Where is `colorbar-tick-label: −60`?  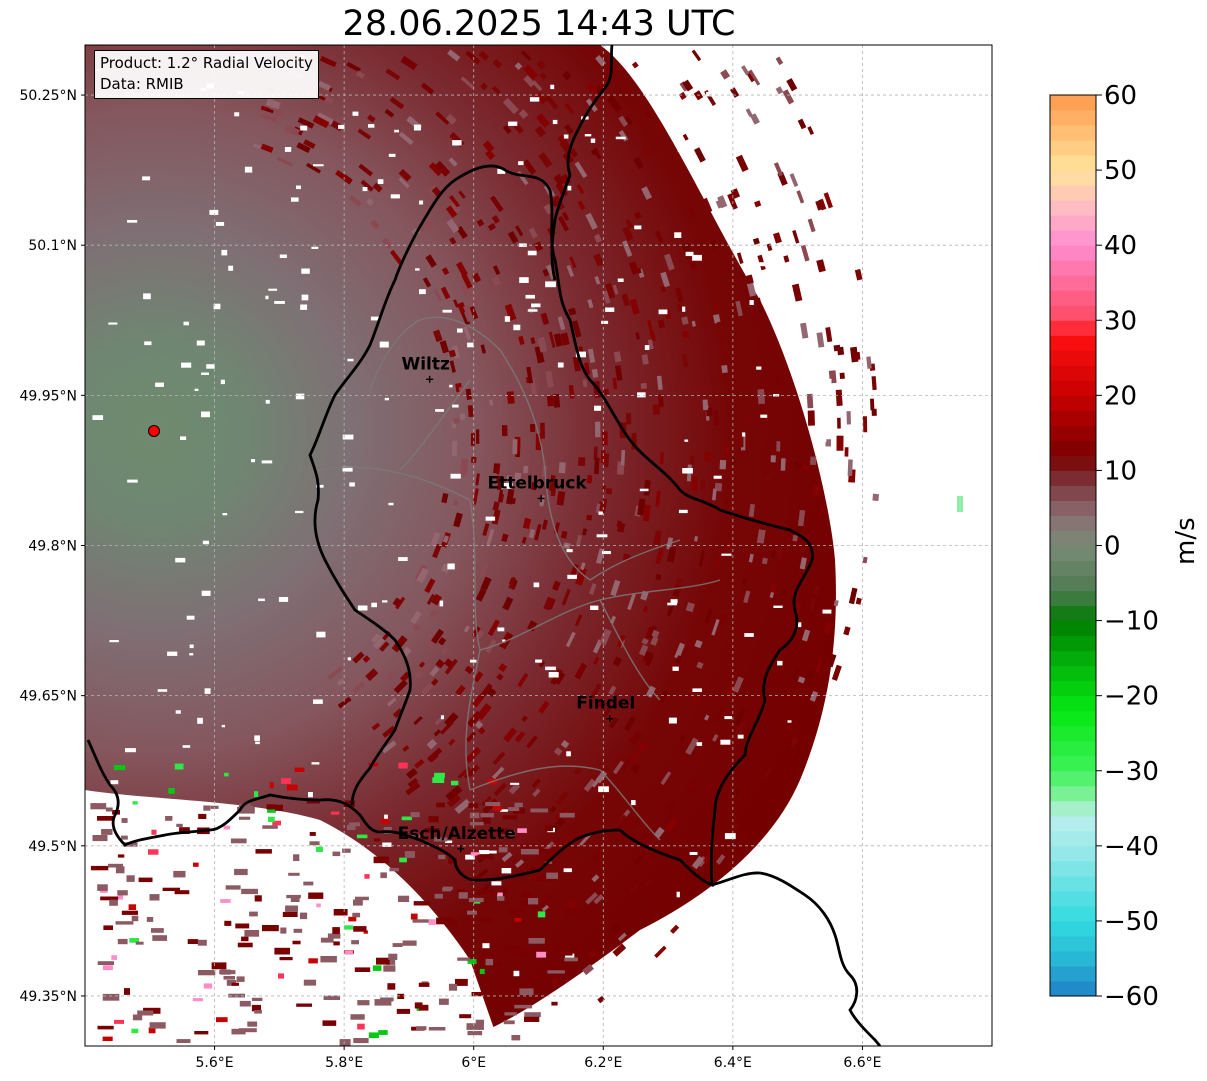 colorbar-tick-label: −60 is located at coordinates (1131, 997).